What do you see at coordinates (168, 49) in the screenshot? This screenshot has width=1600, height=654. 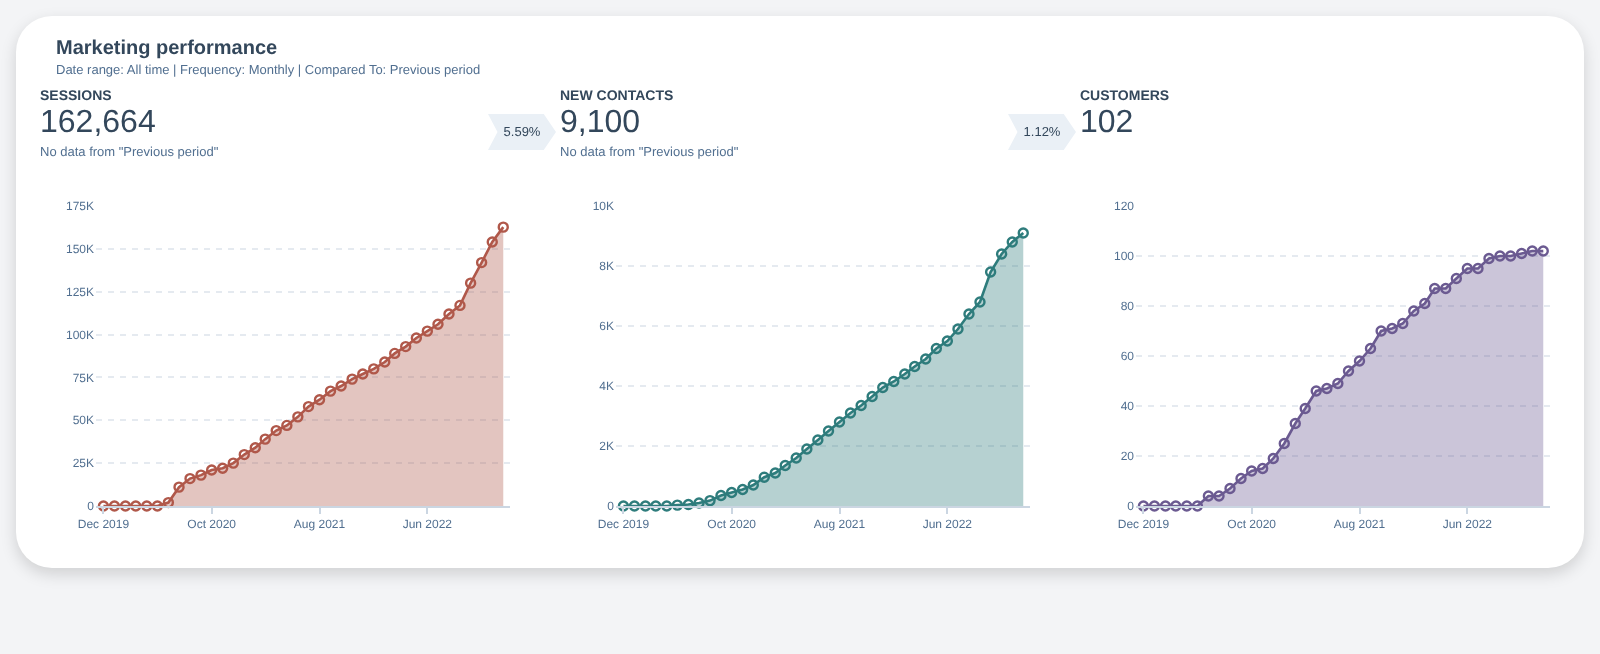 I see `text: Marketing performance` at bounding box center [168, 49].